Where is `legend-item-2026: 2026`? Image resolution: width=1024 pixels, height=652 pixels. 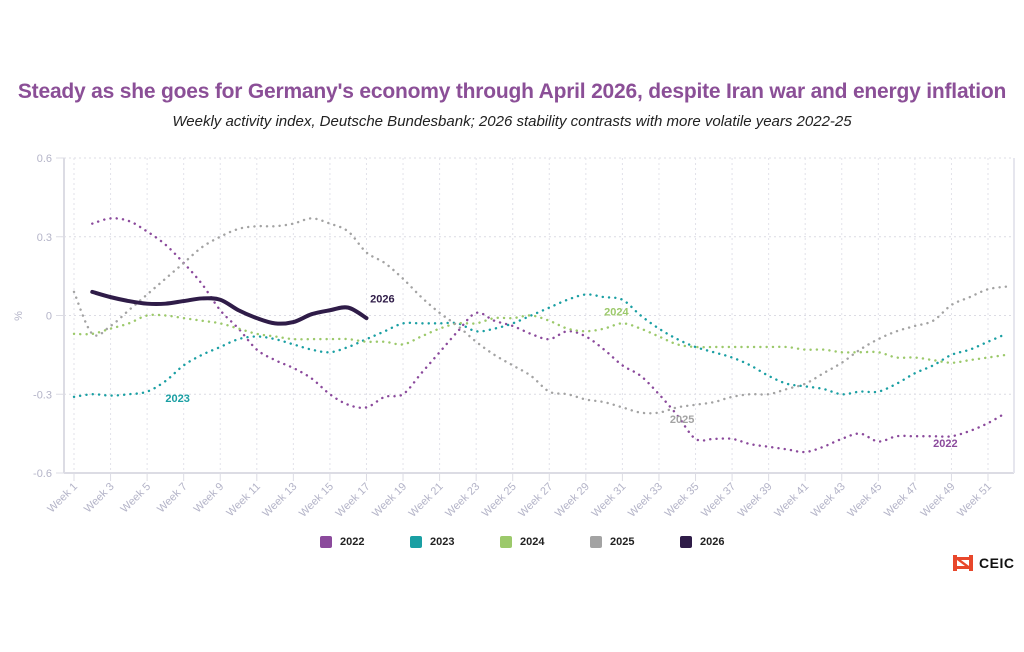 legend-item-2026: 2026 is located at coordinates (725, 542).